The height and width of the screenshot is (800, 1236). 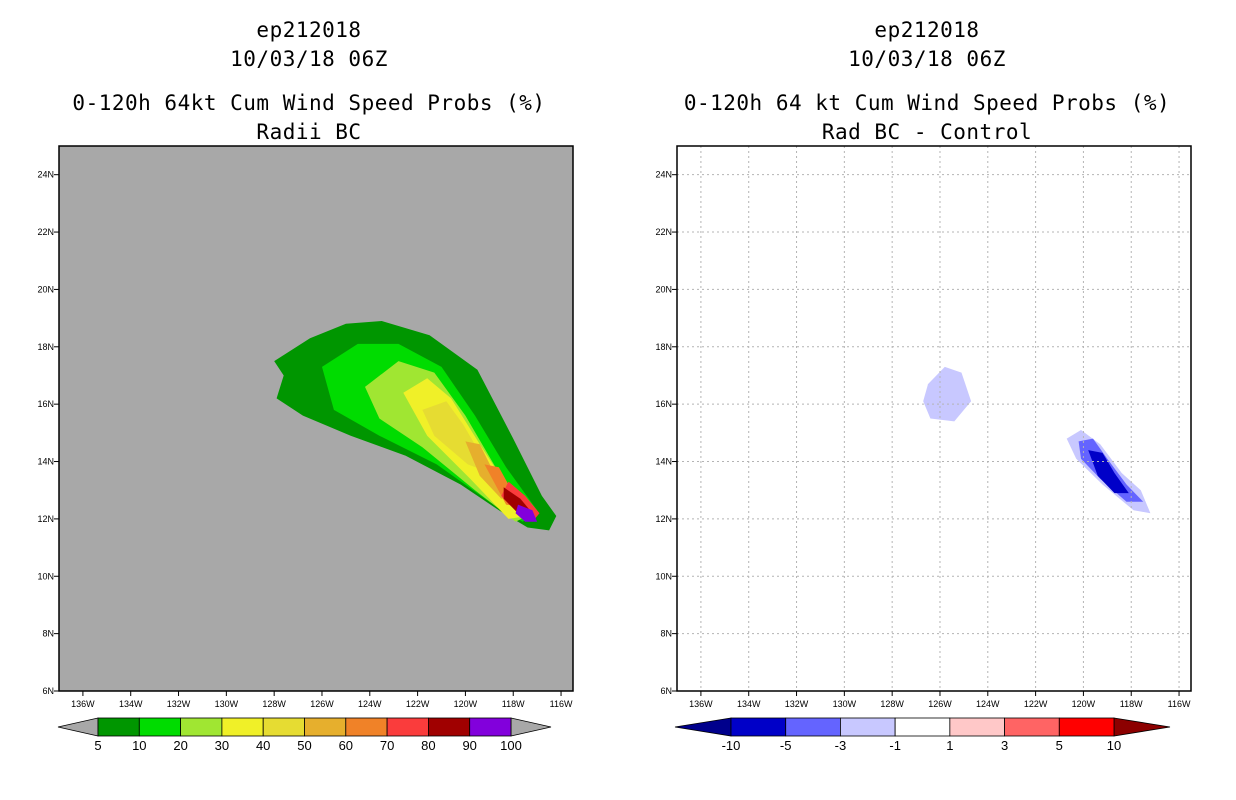 What do you see at coordinates (309, 132) in the screenshot?
I see `chart-subtitle: Radii BC` at bounding box center [309, 132].